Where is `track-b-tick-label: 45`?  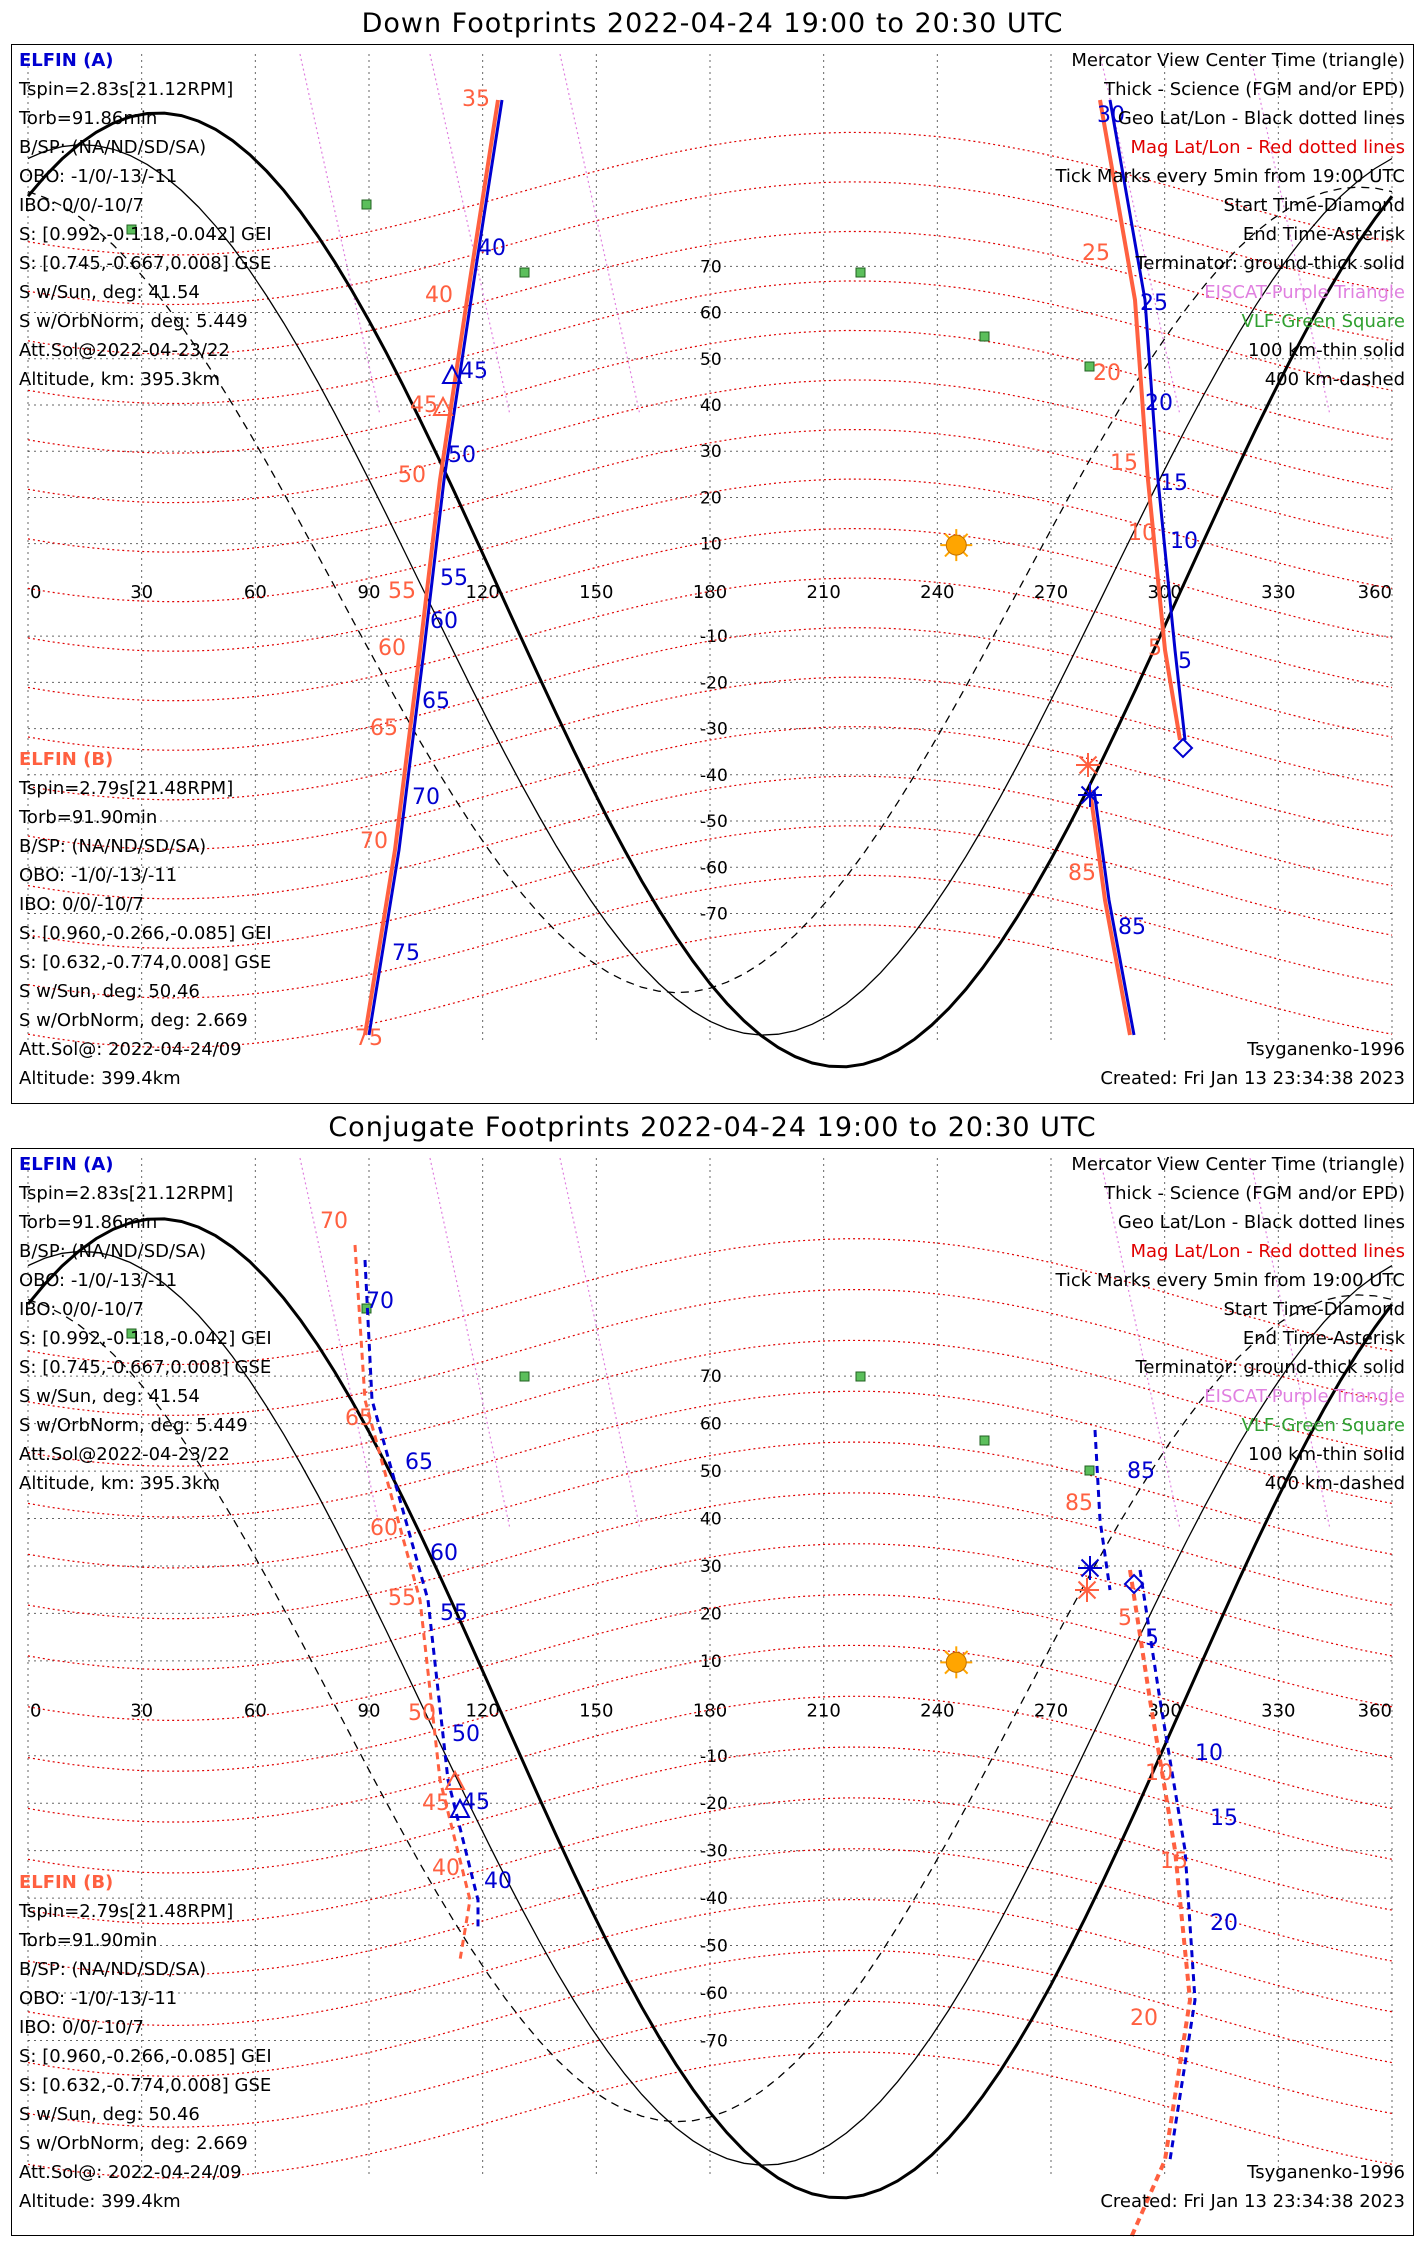
track-b-tick-label: 45 is located at coordinates (436, 1803).